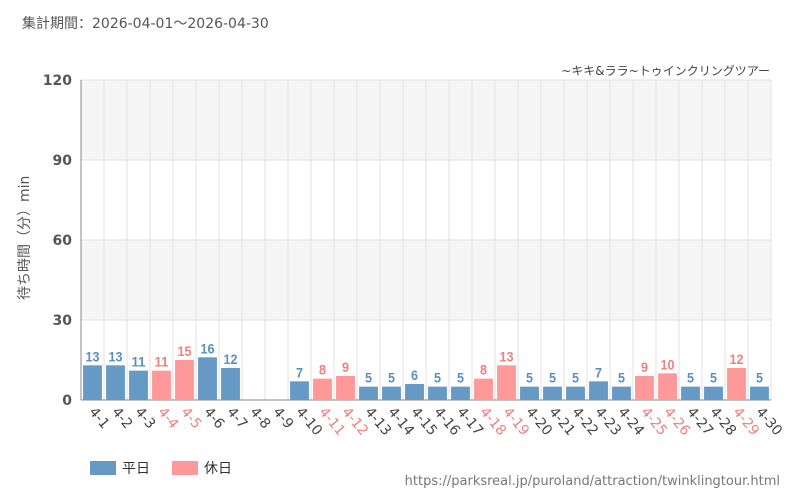  I want to click on x-tick-label: 4-8, so click(259, 418).